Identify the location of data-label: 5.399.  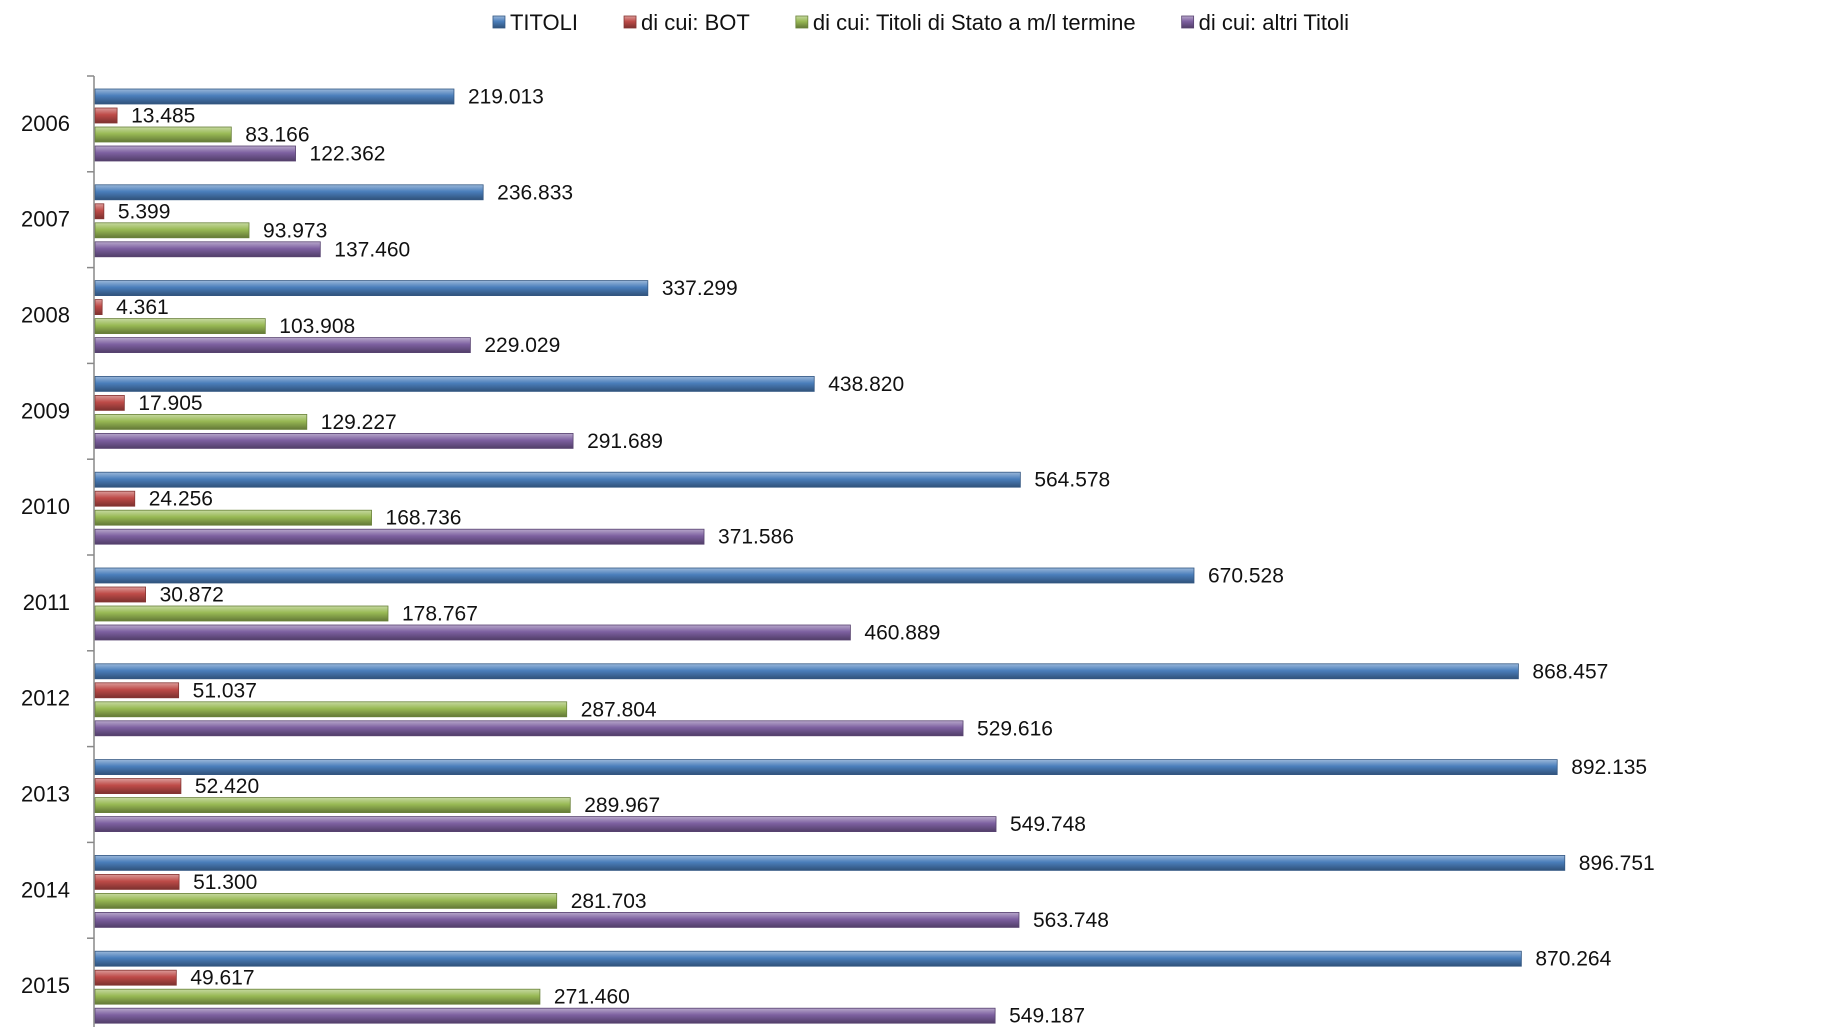
(144, 211).